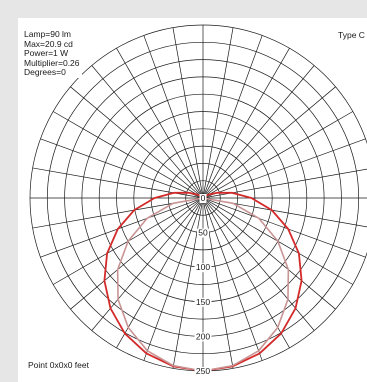 This screenshot has height=382, width=367. I want to click on radial-tick-label: 200, so click(203, 336).